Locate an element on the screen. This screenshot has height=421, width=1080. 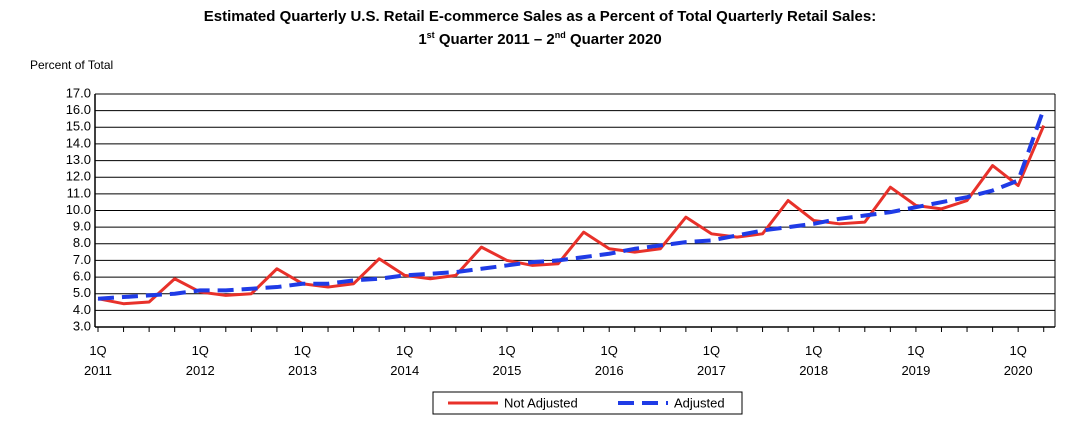
y-tick-label: 9.0 is located at coordinates (82, 226).